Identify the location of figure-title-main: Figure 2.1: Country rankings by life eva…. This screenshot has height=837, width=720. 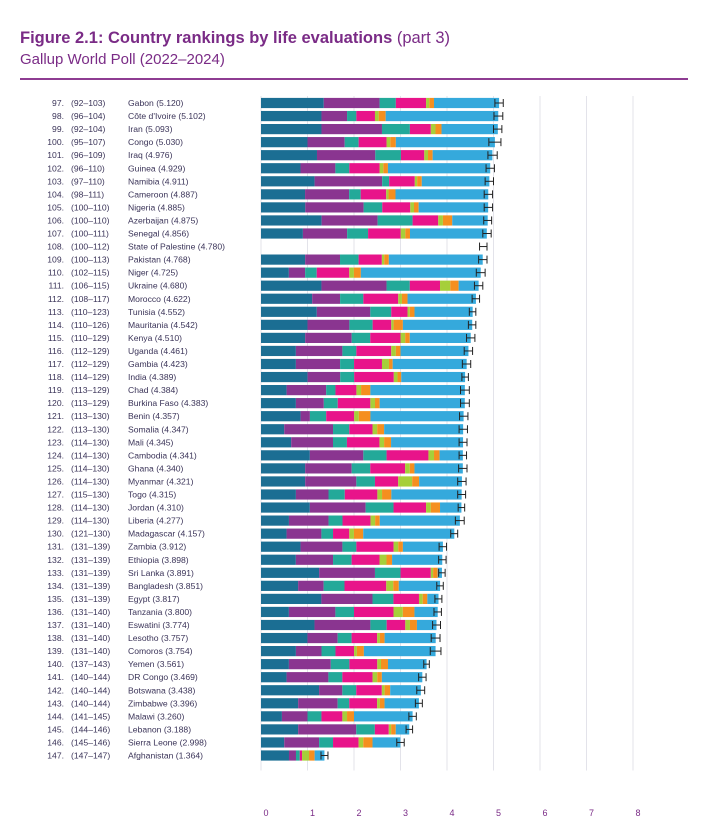
(206, 38).